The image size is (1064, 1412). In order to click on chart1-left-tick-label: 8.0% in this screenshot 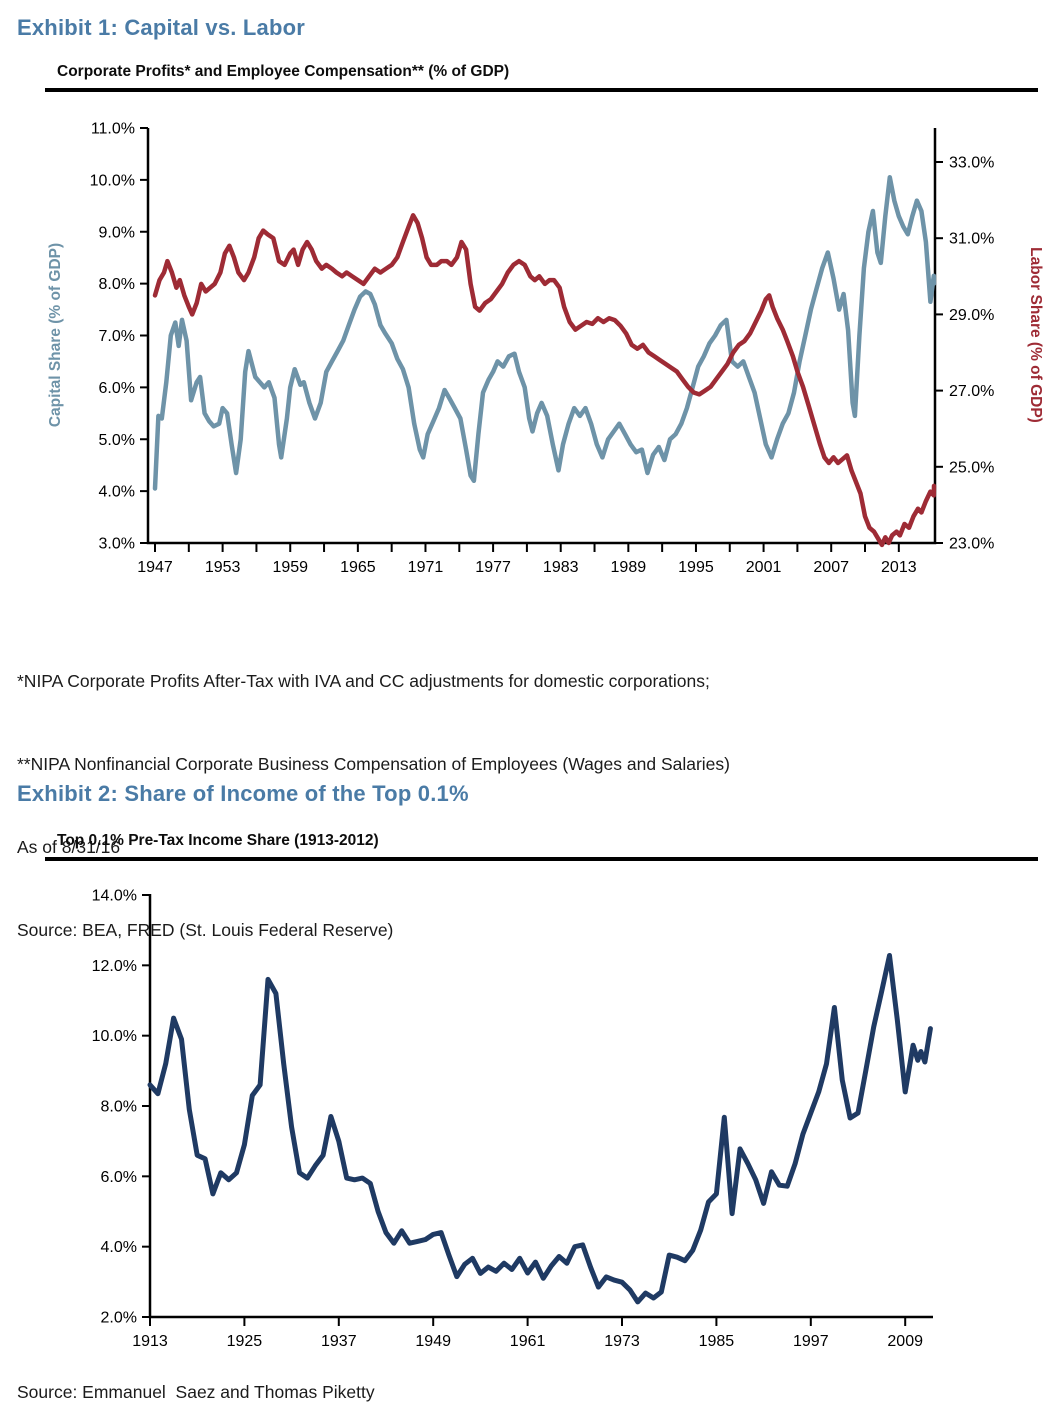, I will do `click(117, 284)`.